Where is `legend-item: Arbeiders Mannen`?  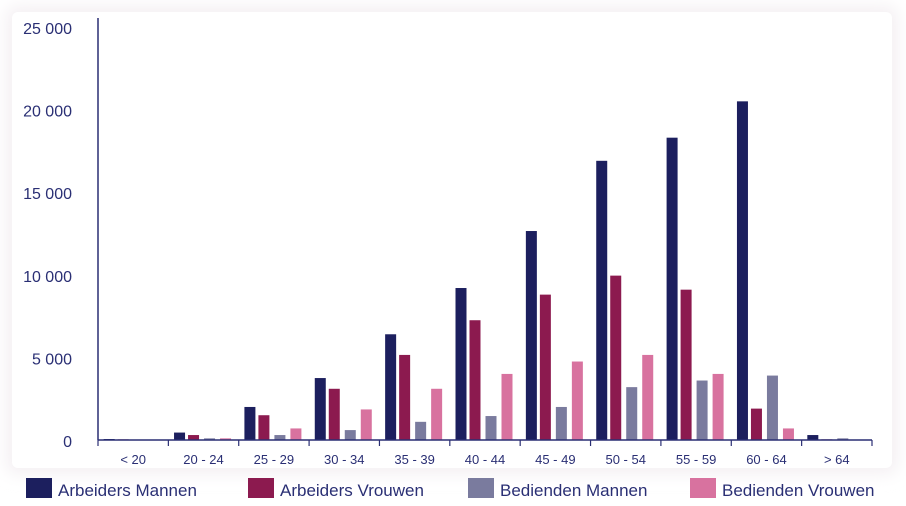
legend-item: Arbeiders Mannen is located at coordinates (111, 489).